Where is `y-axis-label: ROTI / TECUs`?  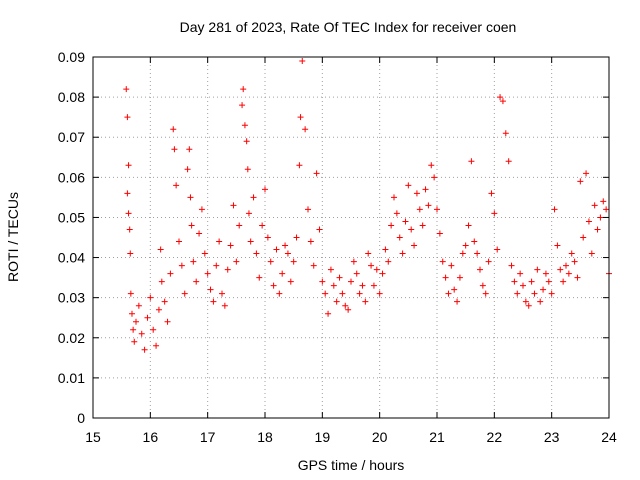 y-axis-label: ROTI / TECUs is located at coordinates (13, 237).